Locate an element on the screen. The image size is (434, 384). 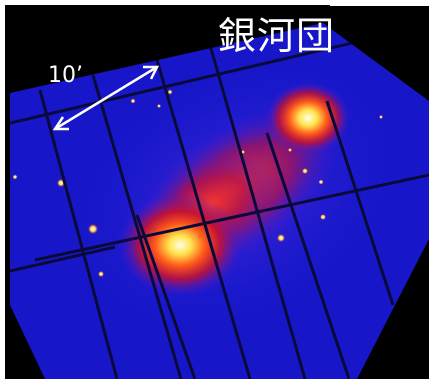
scale-bar-arrow is located at coordinates (106, 98).